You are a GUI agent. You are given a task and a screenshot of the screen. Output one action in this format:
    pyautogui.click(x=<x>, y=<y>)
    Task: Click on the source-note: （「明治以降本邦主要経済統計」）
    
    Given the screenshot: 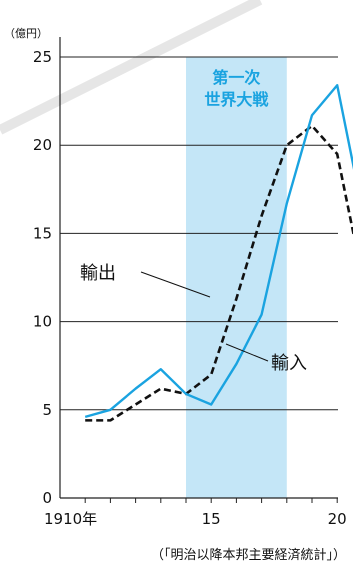 What is the action you would take?
    pyautogui.click(x=248, y=555)
    